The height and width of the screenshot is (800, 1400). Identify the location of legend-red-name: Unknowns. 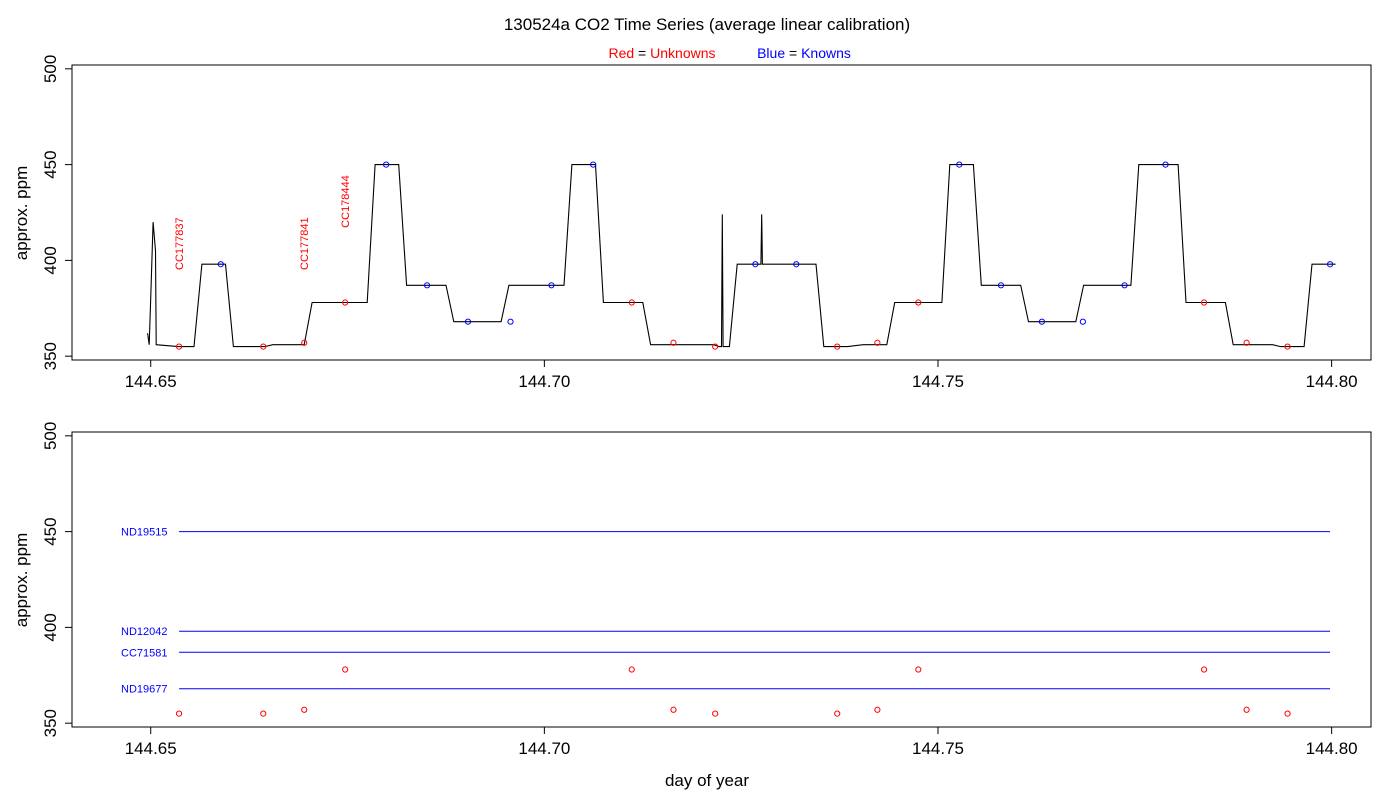
(682, 53).